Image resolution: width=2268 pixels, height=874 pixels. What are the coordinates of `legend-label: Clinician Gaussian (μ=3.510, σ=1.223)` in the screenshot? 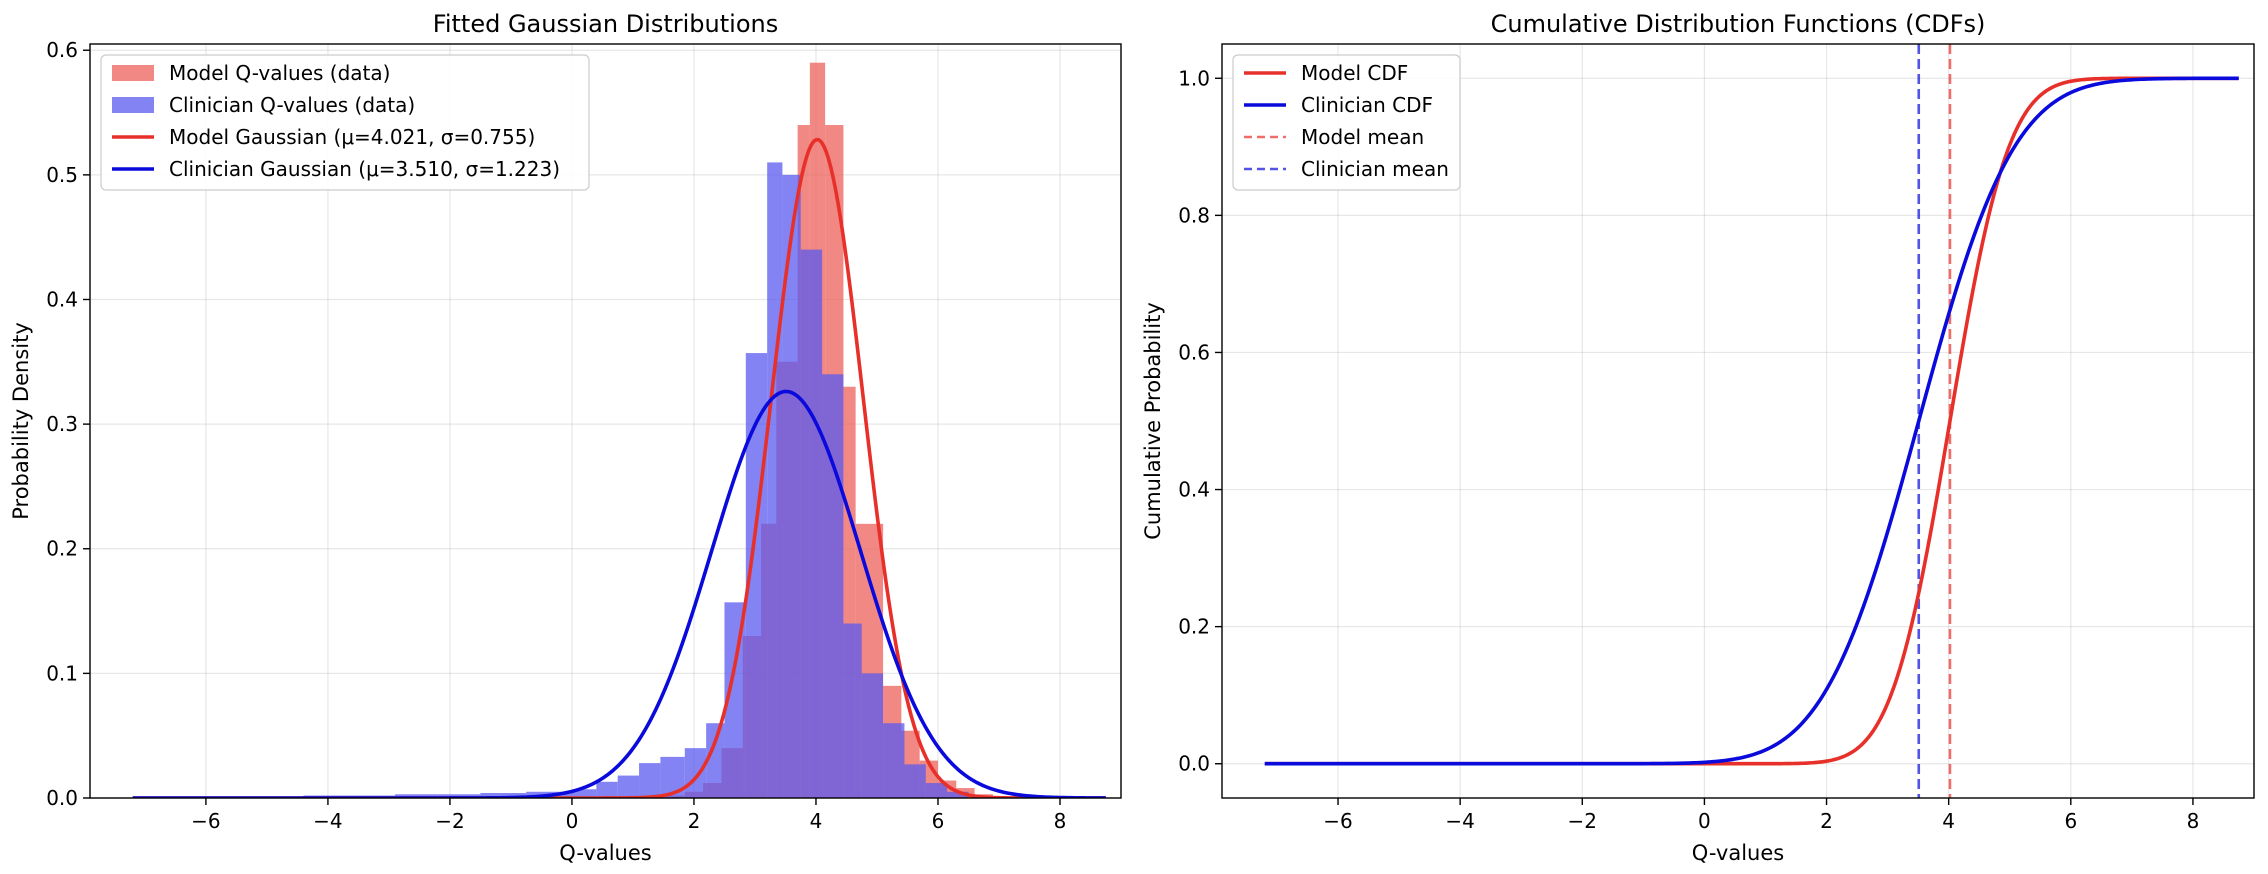 It's located at (364, 169).